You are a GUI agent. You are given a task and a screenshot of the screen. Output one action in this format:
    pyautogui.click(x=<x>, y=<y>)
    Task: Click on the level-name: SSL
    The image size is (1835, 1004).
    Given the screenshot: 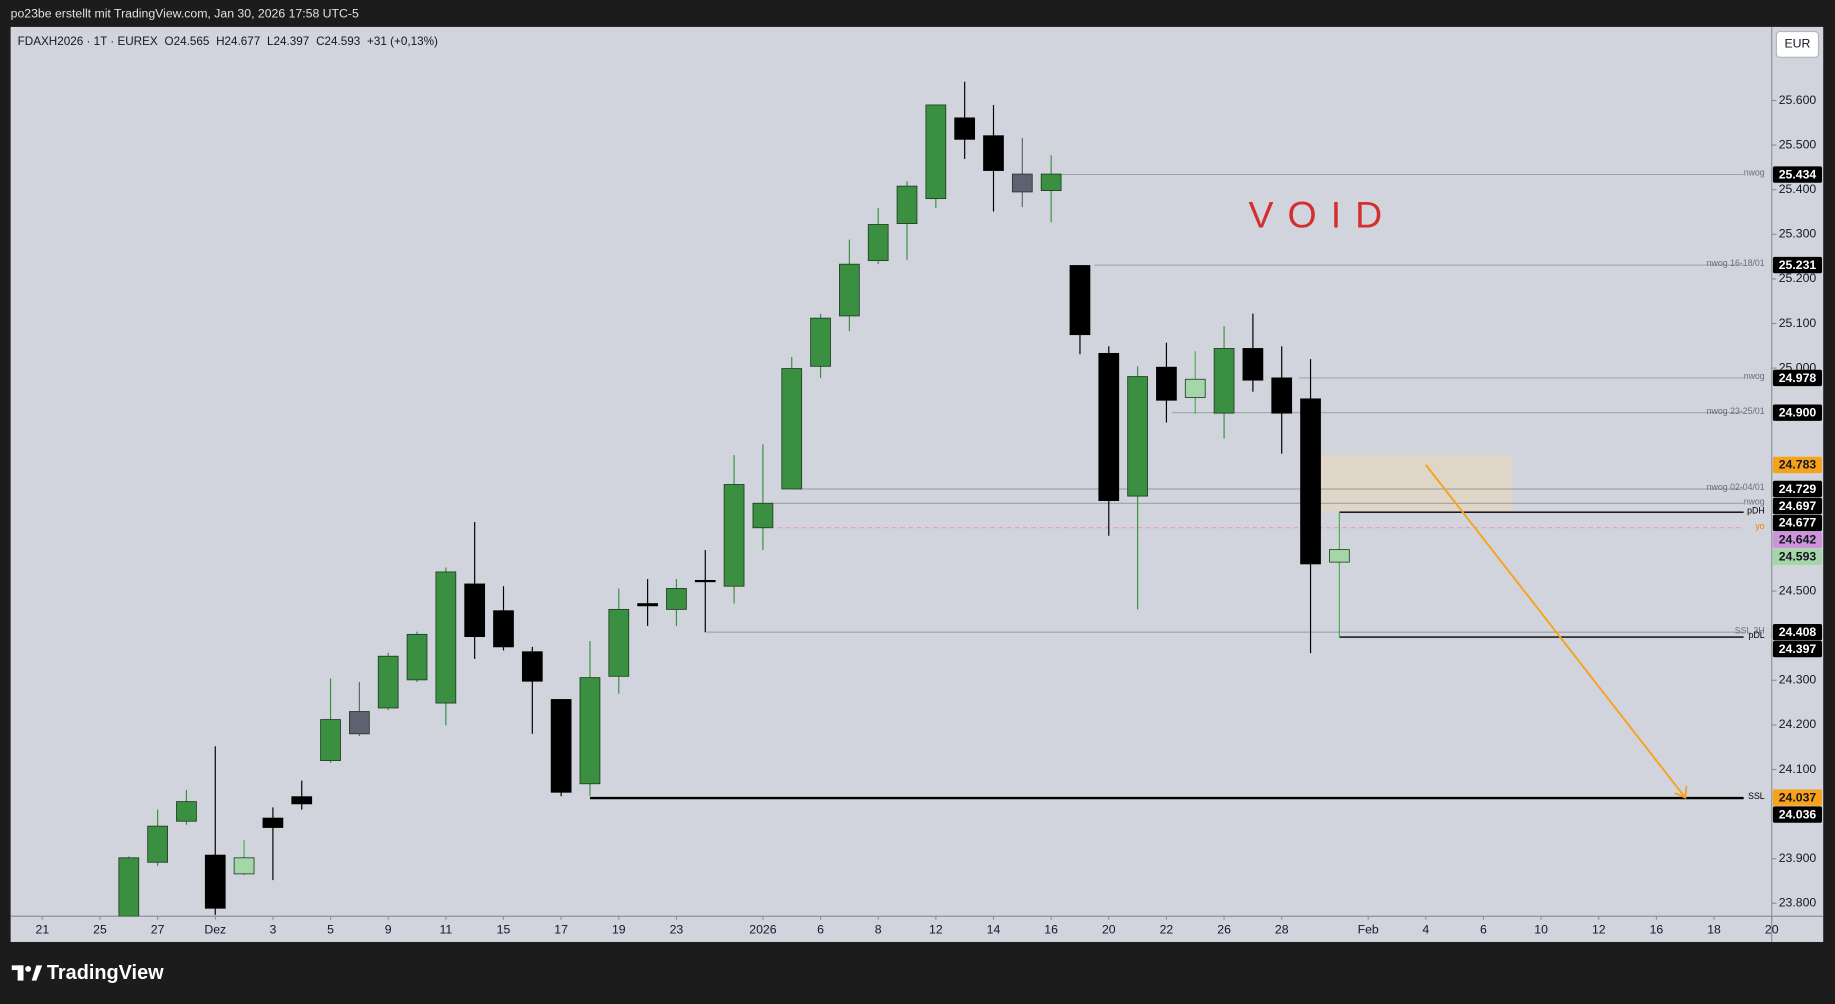 What is the action you would take?
    pyautogui.click(x=1756, y=796)
    